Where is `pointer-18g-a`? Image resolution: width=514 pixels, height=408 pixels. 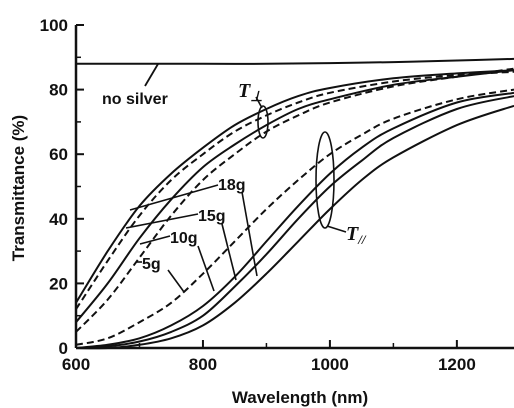 pointer-18g-a is located at coordinates (174, 197).